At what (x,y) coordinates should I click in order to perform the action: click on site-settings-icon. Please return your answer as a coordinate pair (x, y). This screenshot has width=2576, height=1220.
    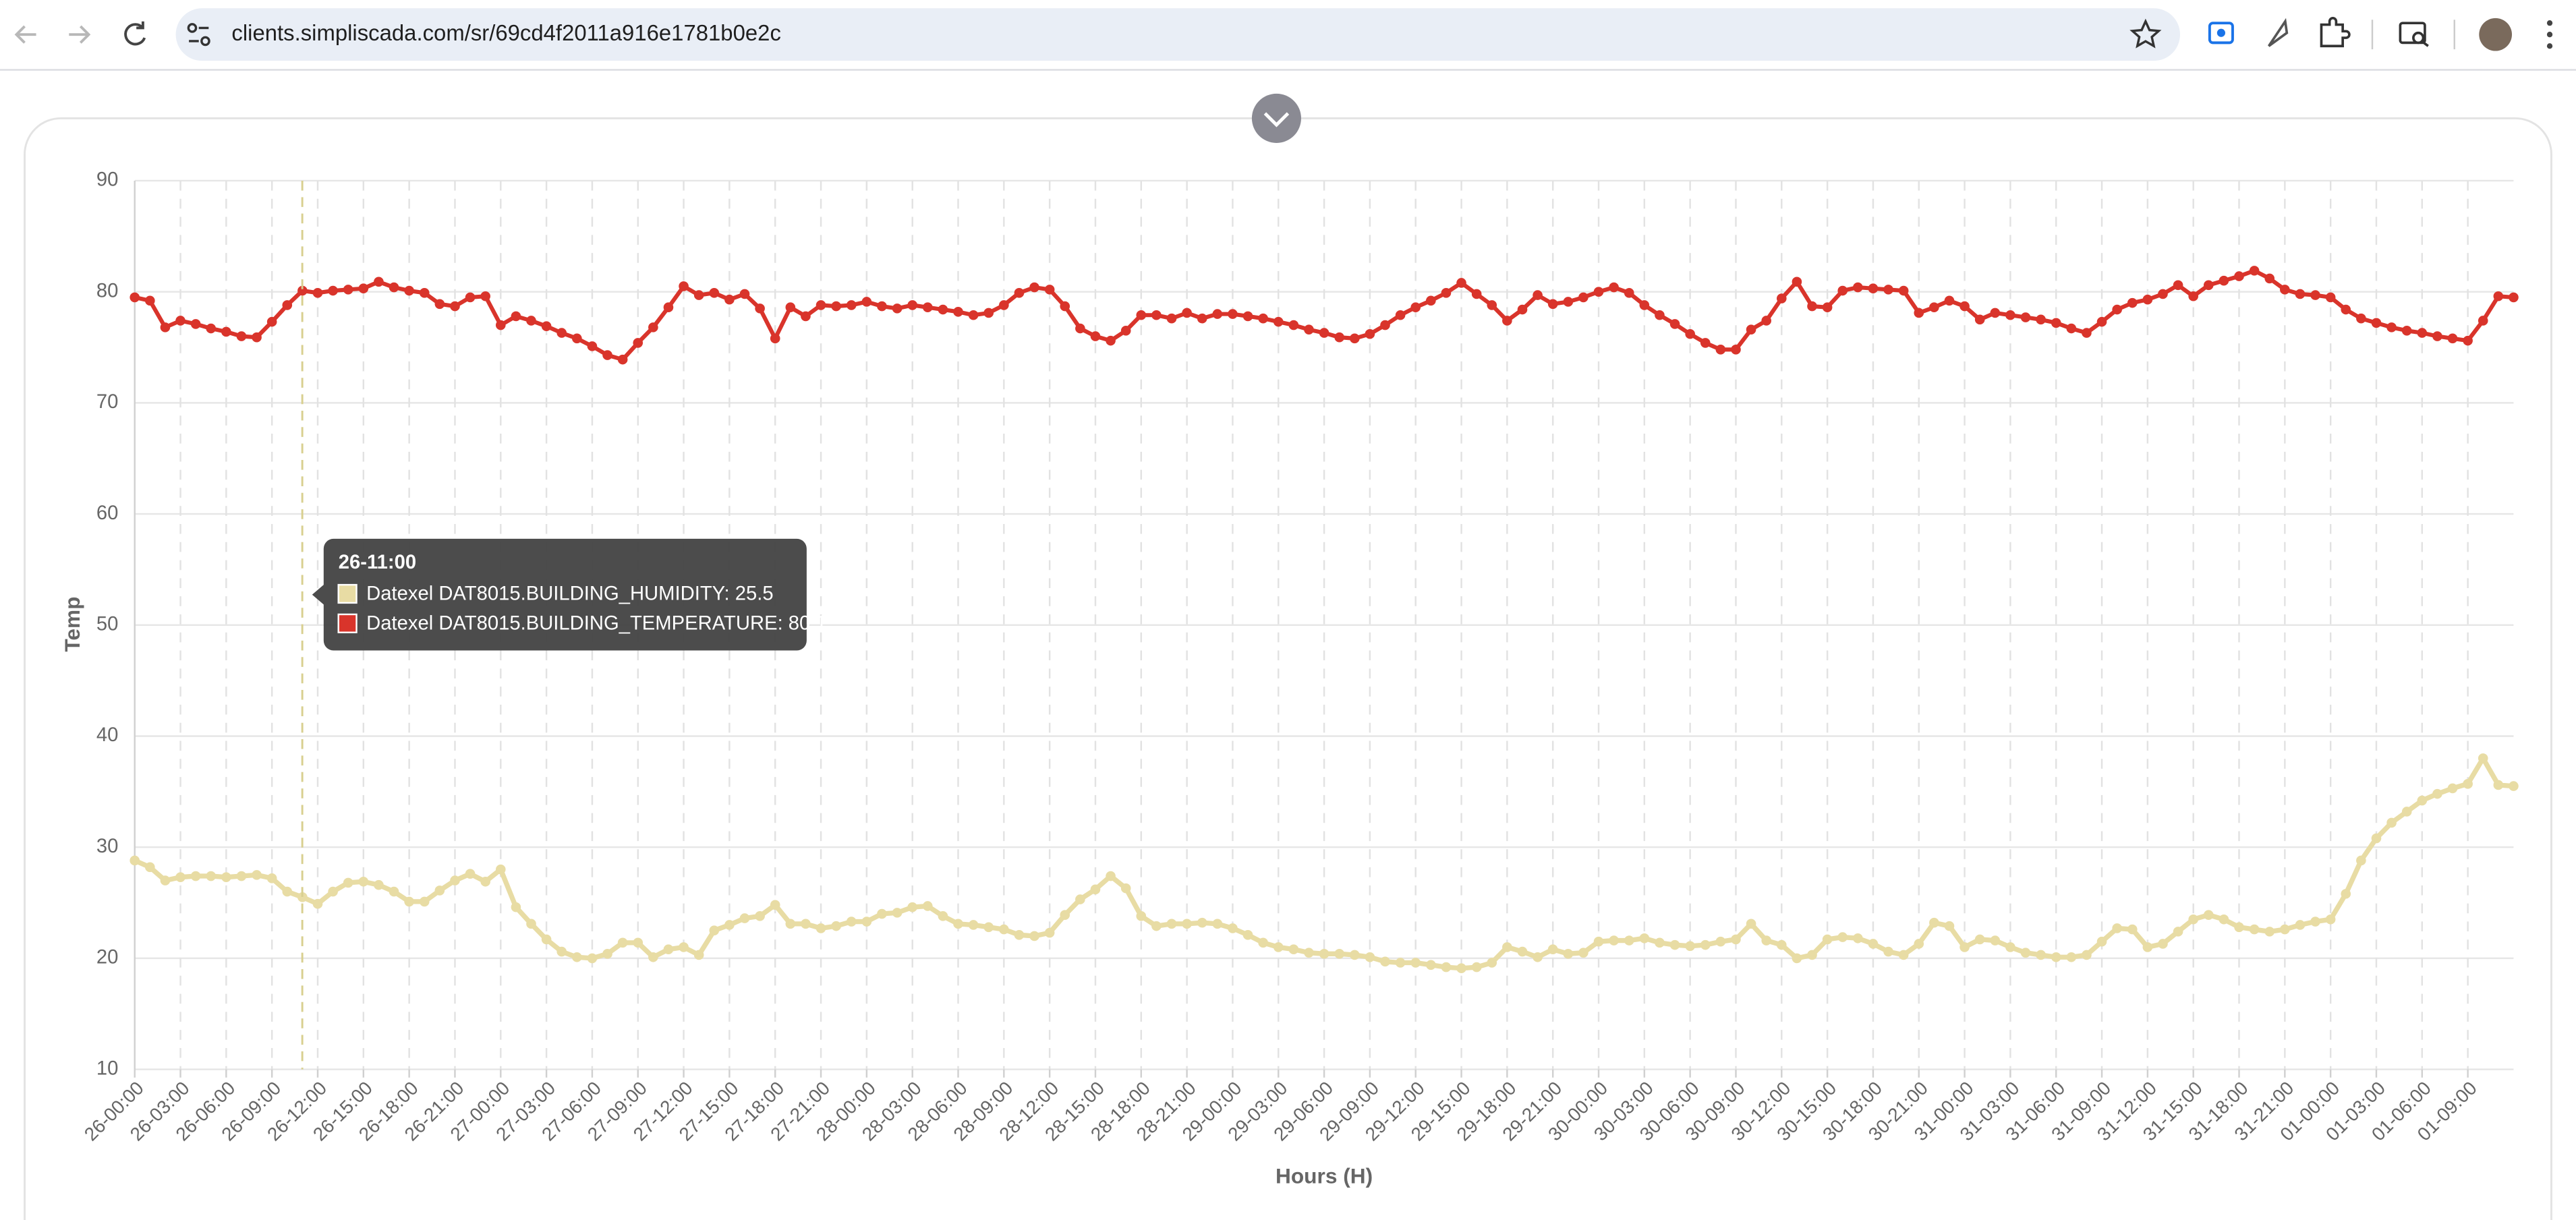
    Looking at the image, I should click on (198, 35).